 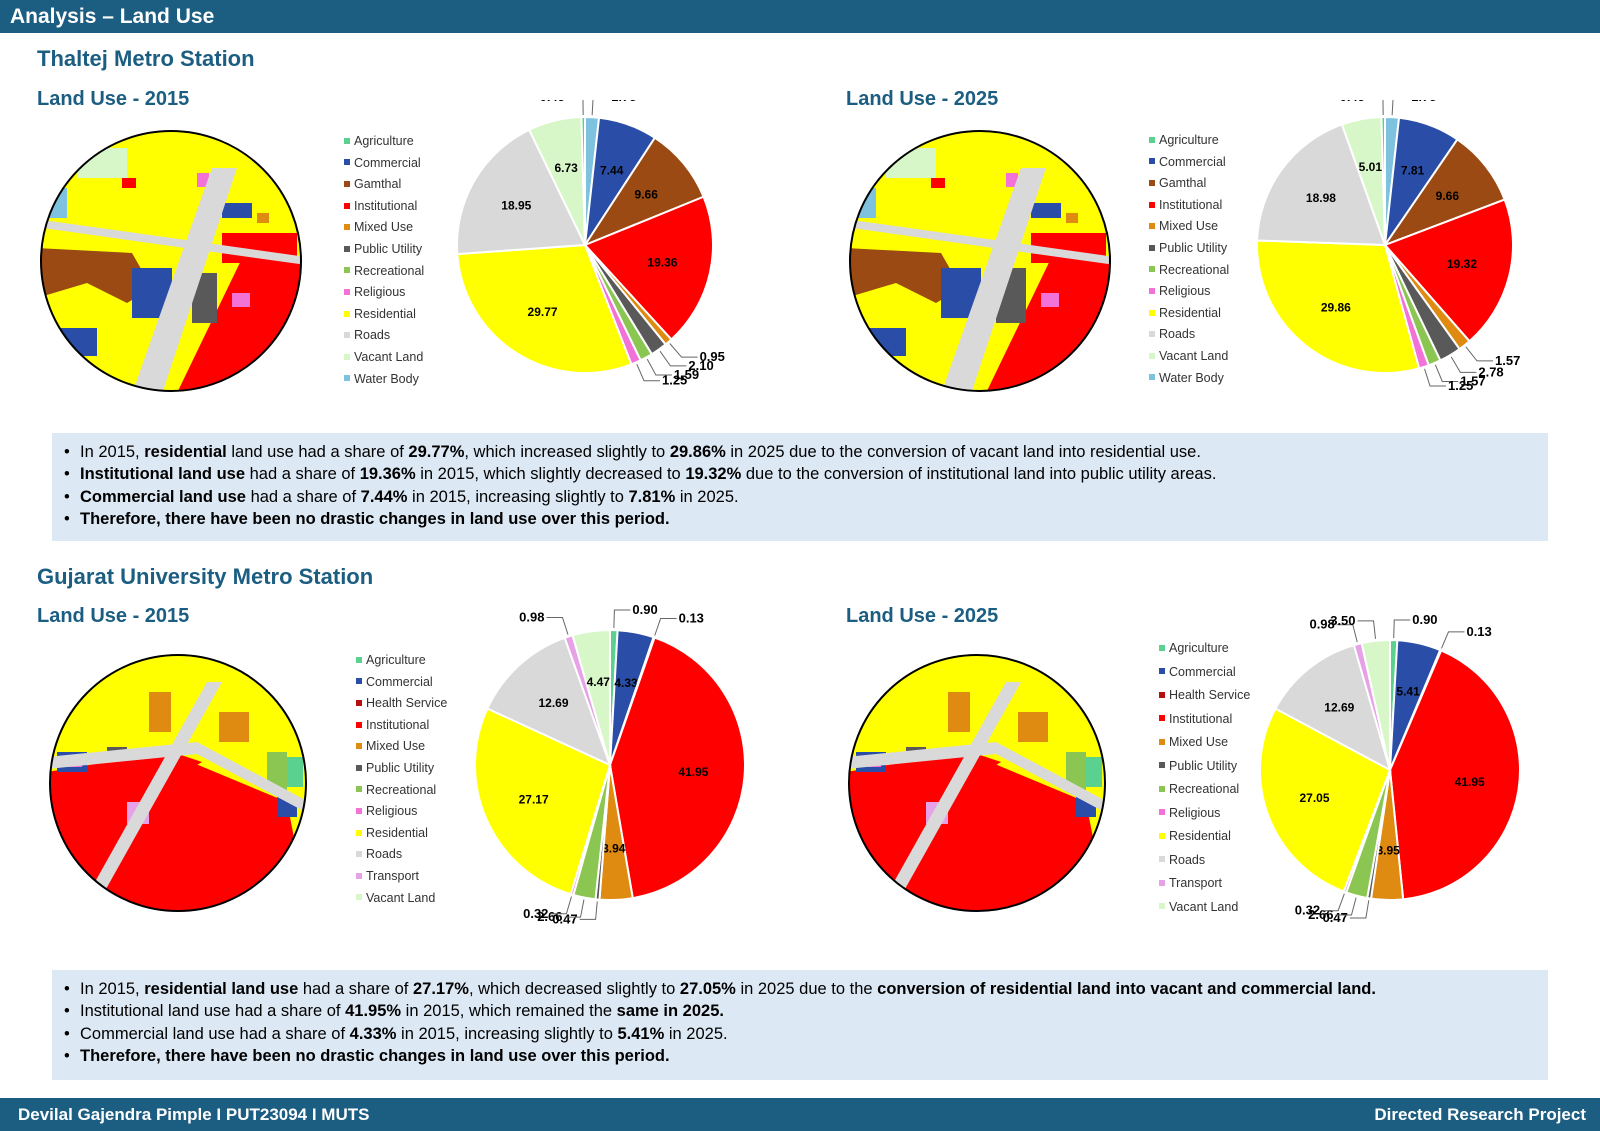 I want to click on legend-label: Mixed Use, so click(x=1199, y=742).